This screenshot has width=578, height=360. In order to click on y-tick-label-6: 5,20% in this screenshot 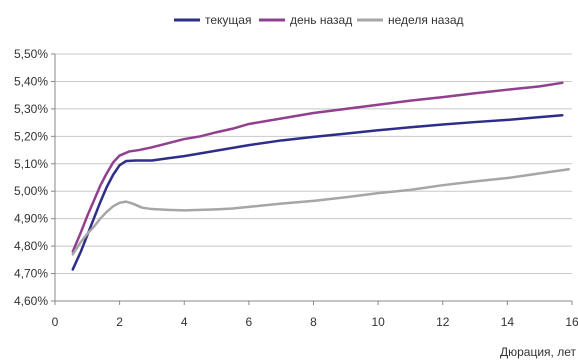, I will do `click(31, 136)`.